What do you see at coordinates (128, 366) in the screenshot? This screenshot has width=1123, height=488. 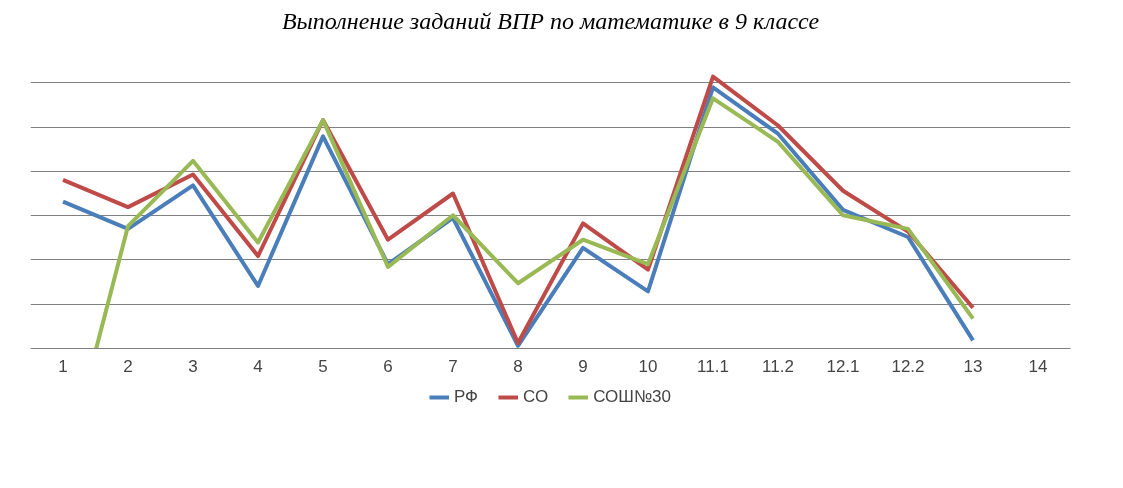 I see `x-tick-label: 2` at bounding box center [128, 366].